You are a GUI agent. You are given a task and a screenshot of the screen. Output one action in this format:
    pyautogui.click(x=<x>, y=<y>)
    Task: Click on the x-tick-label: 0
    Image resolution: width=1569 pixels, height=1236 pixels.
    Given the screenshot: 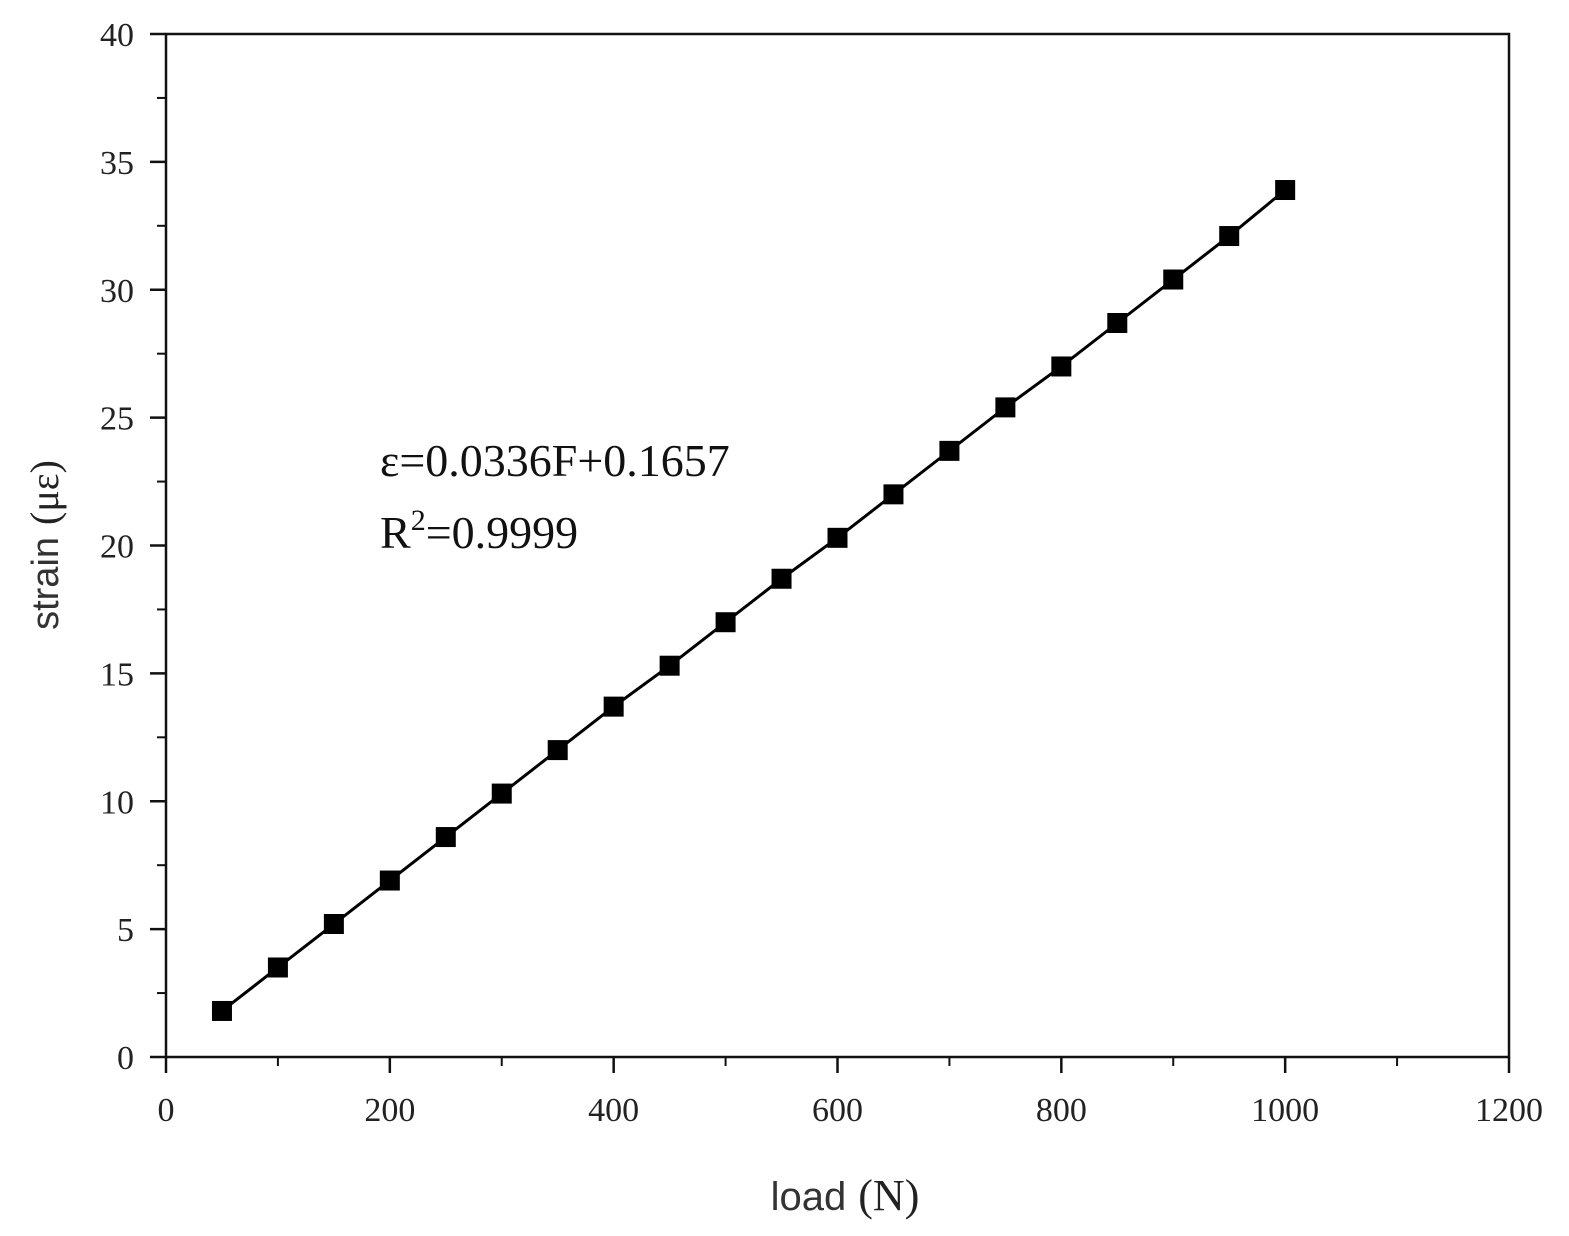 What is the action you would take?
    pyautogui.click(x=166, y=1110)
    